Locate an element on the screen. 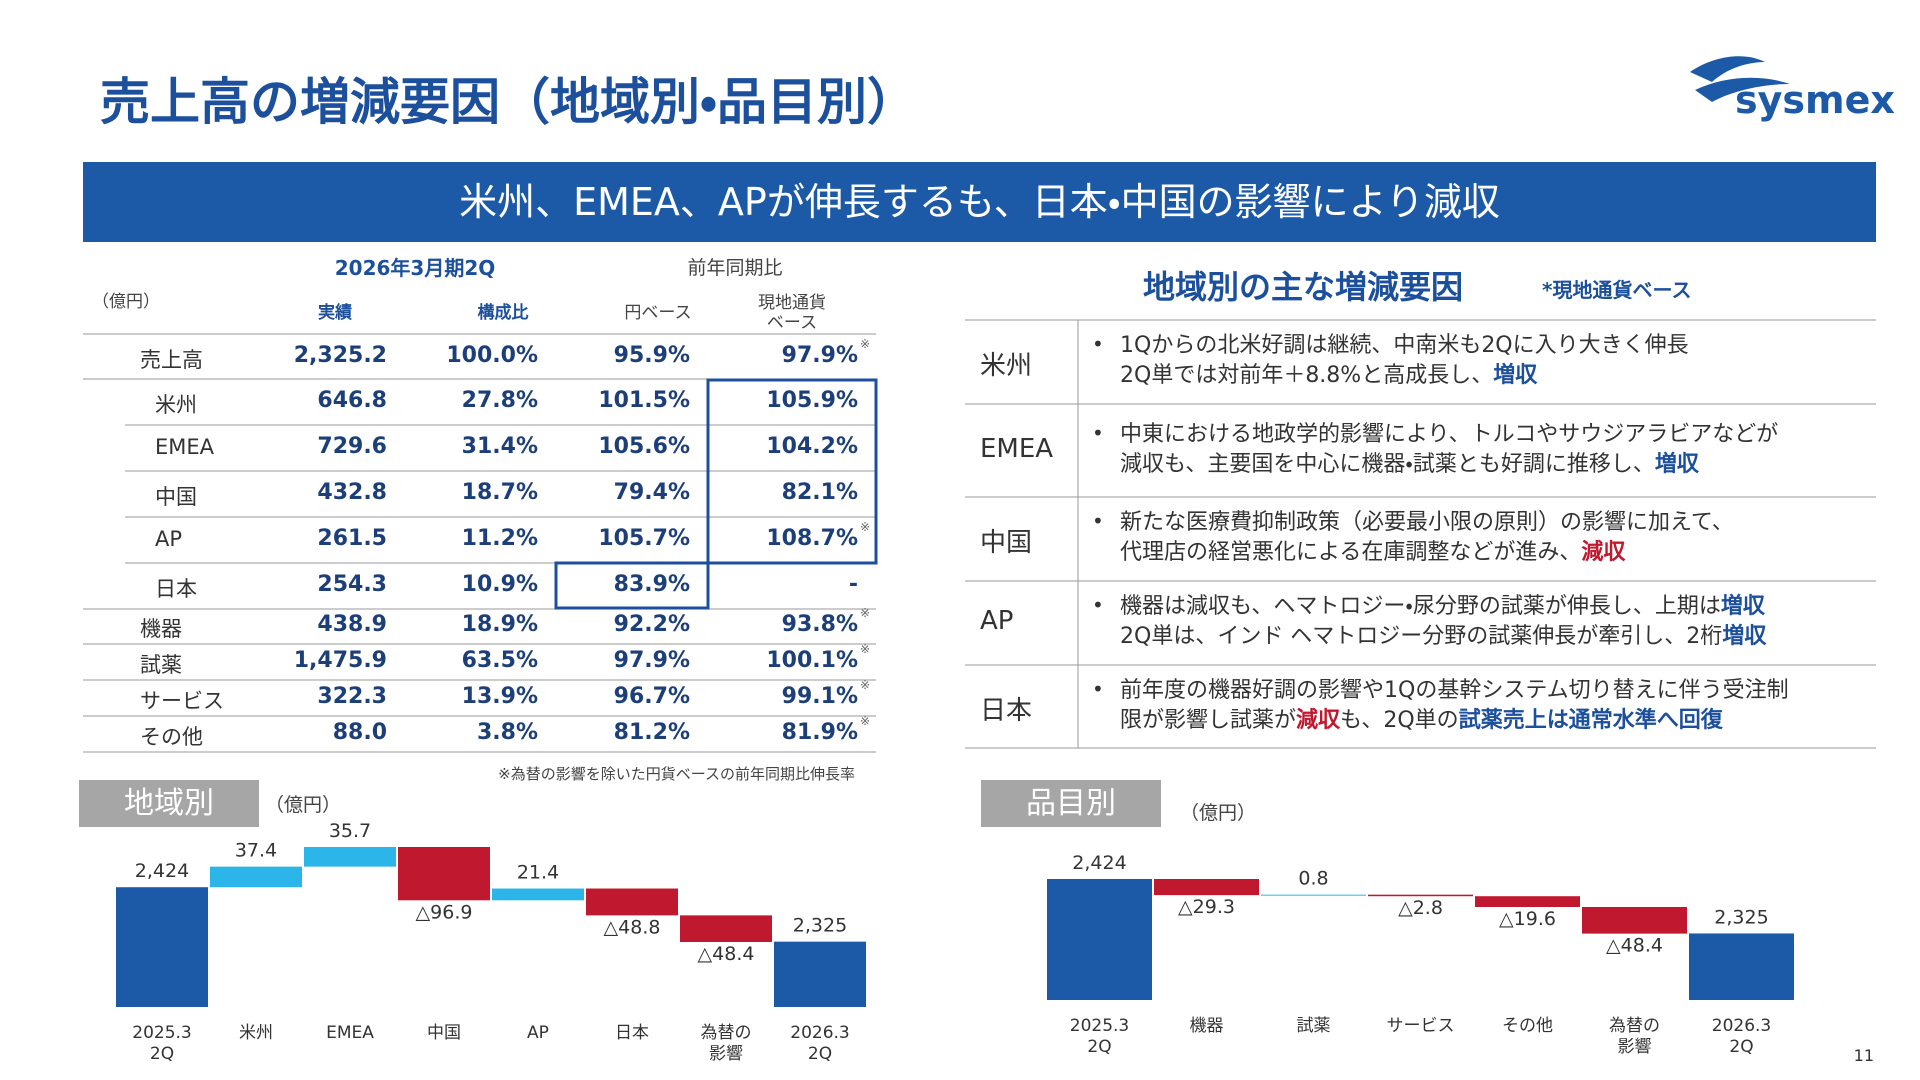 The image size is (1920, 1080). table-cell: 104.2% is located at coordinates (812, 446).